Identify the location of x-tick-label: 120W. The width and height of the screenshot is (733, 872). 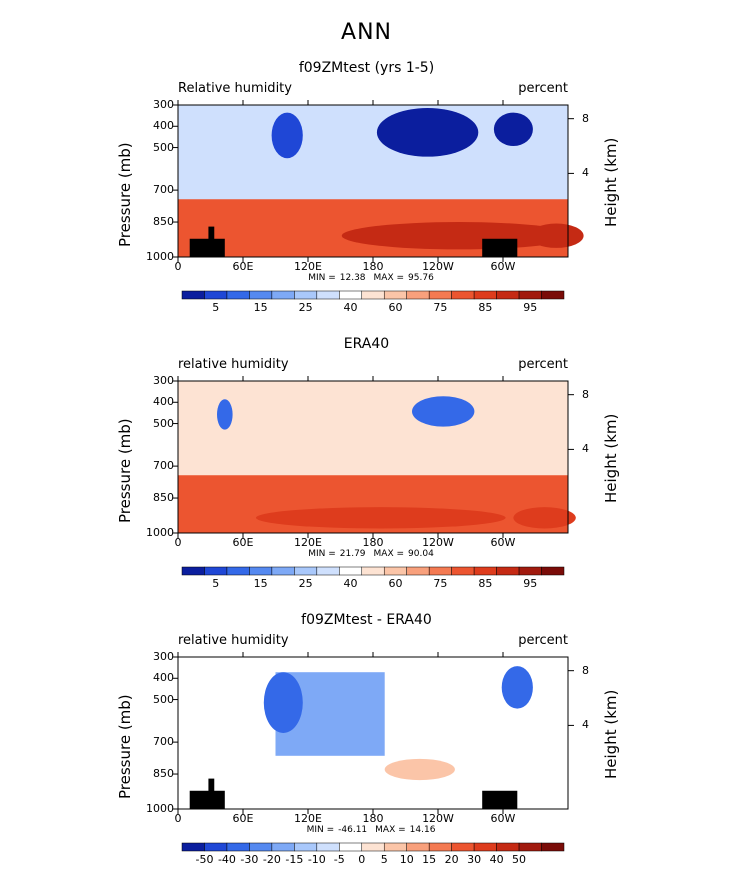
(438, 542).